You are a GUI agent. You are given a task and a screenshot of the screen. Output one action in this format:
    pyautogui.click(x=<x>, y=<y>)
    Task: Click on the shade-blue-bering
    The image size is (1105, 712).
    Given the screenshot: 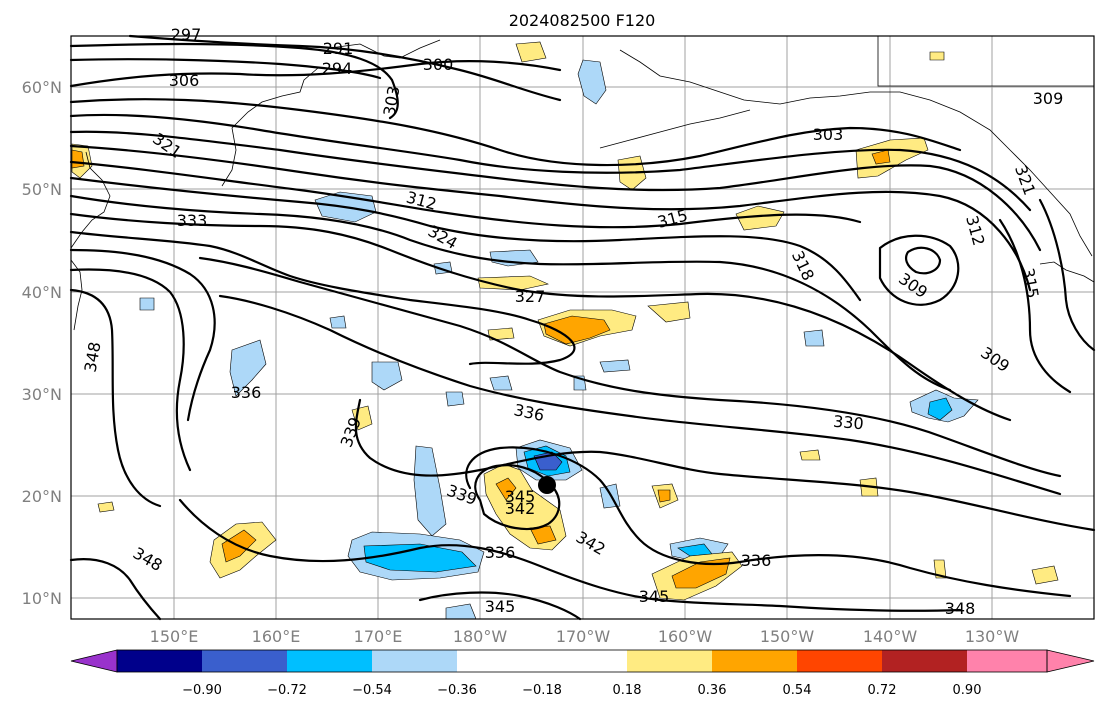 What is the action you would take?
    pyautogui.click(x=592, y=82)
    